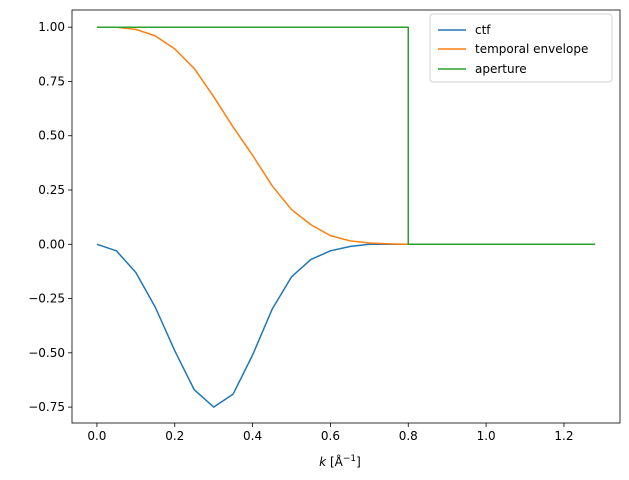  Describe the element at coordinates (408, 436) in the screenshot. I see `x-tick-label: 0.8` at that location.